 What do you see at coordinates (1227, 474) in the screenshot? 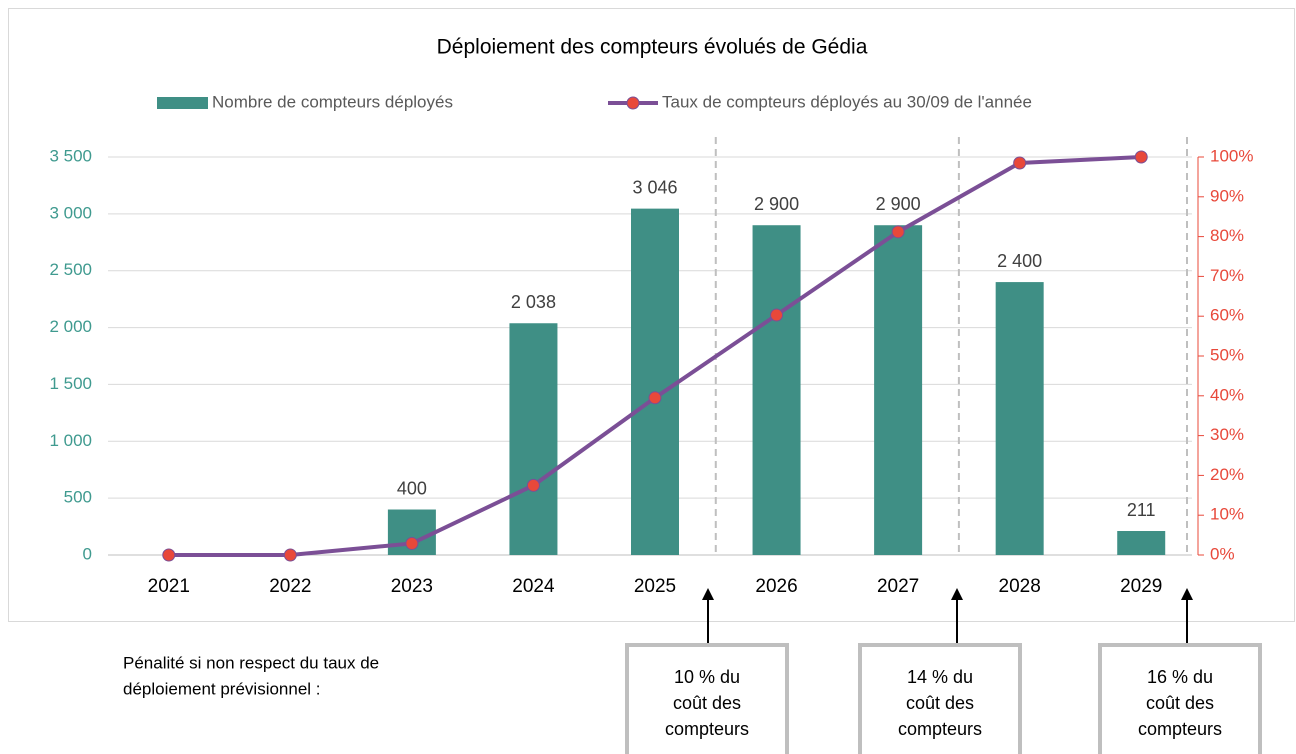
I see `y2-tick-label: 20%` at bounding box center [1227, 474].